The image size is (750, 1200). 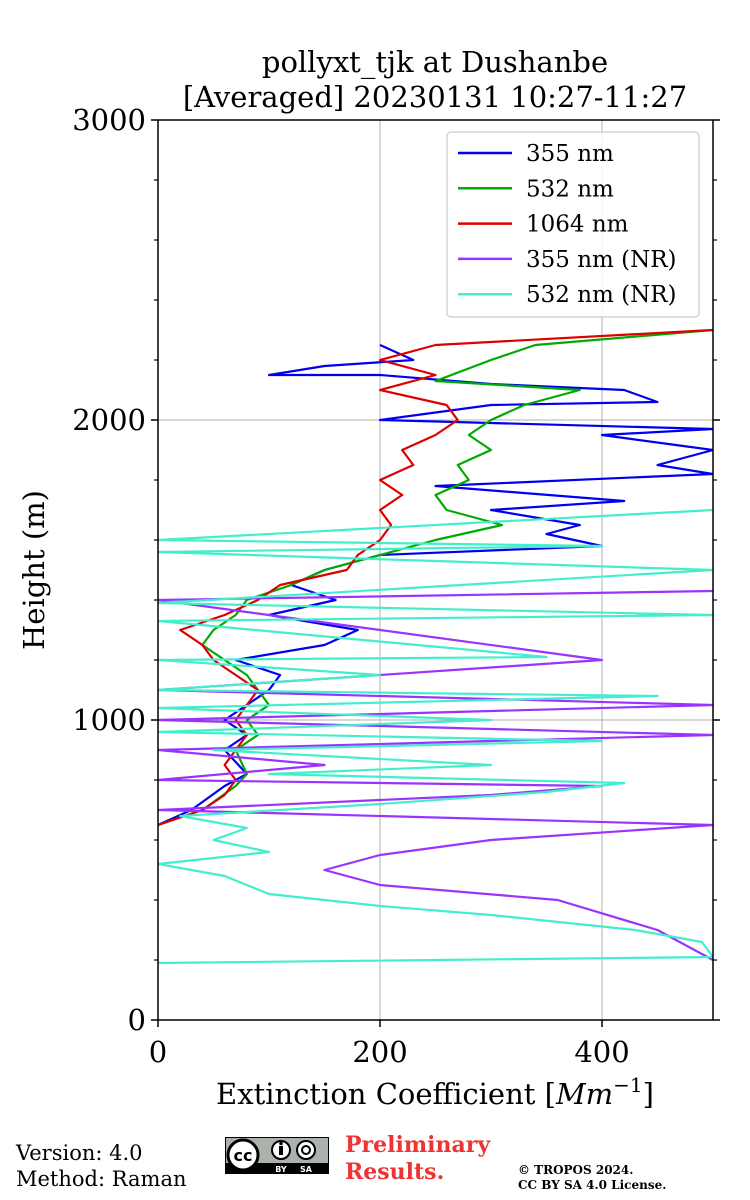 I want to click on by-label: BY, so click(x=281, y=1169).